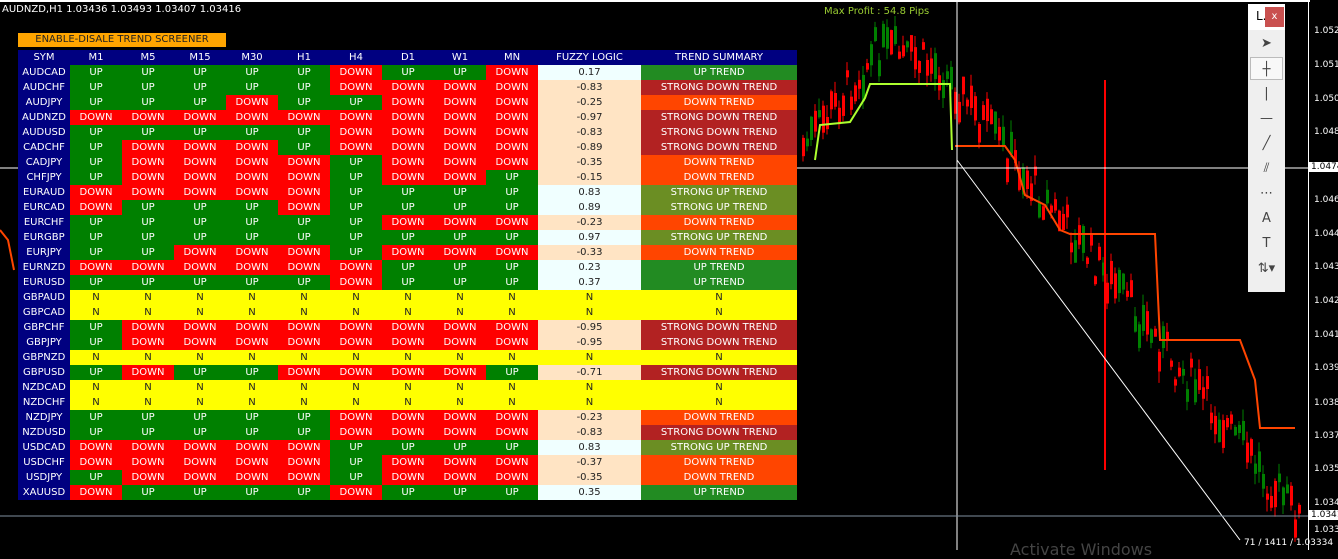 This screenshot has height=559, width=1338. What do you see at coordinates (589, 372) in the screenshot?
I see `fuzzy-logic-cell: -0.71` at bounding box center [589, 372].